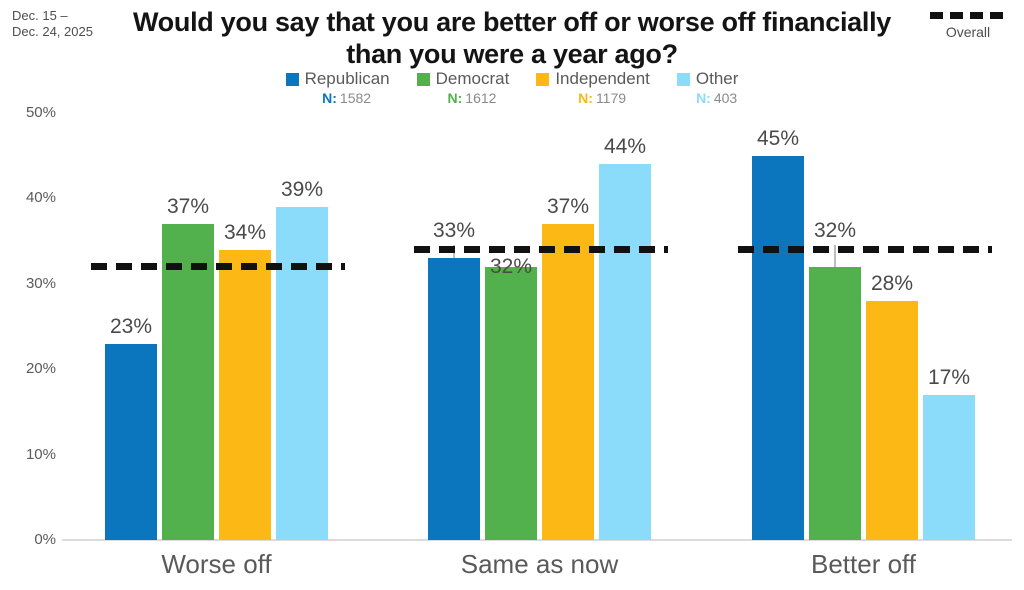  I want to click on bar-same-as-now-independent, so click(568, 382).